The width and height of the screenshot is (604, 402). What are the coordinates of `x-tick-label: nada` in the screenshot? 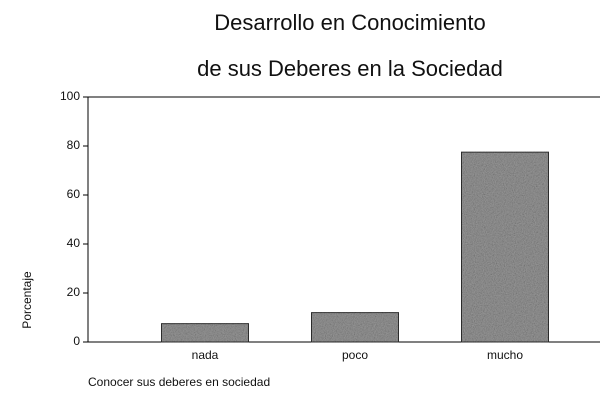 It's located at (205, 355).